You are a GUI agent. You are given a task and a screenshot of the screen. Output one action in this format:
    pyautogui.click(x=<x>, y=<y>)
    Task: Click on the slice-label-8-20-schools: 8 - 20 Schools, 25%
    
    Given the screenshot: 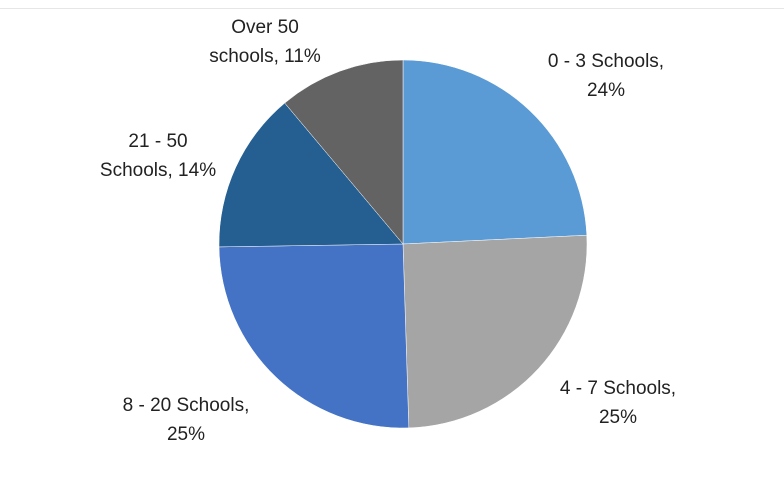 What is the action you would take?
    pyautogui.click(x=186, y=420)
    